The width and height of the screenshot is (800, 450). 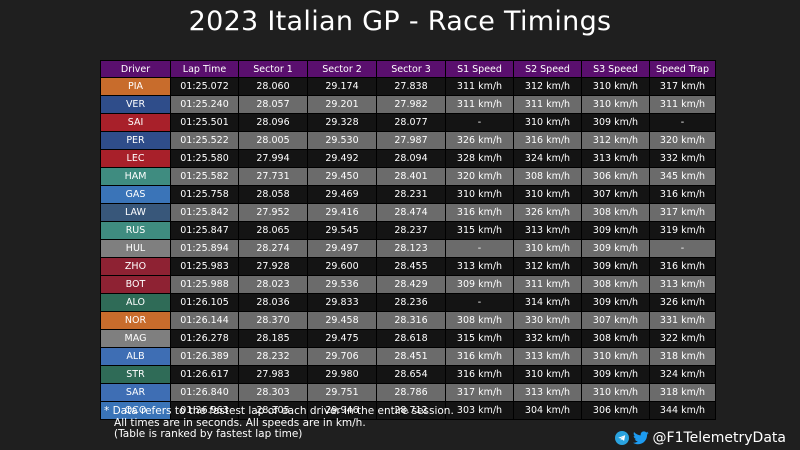 What do you see at coordinates (682, 104) in the screenshot?
I see `speed-trap-cell: 311 km/h` at bounding box center [682, 104].